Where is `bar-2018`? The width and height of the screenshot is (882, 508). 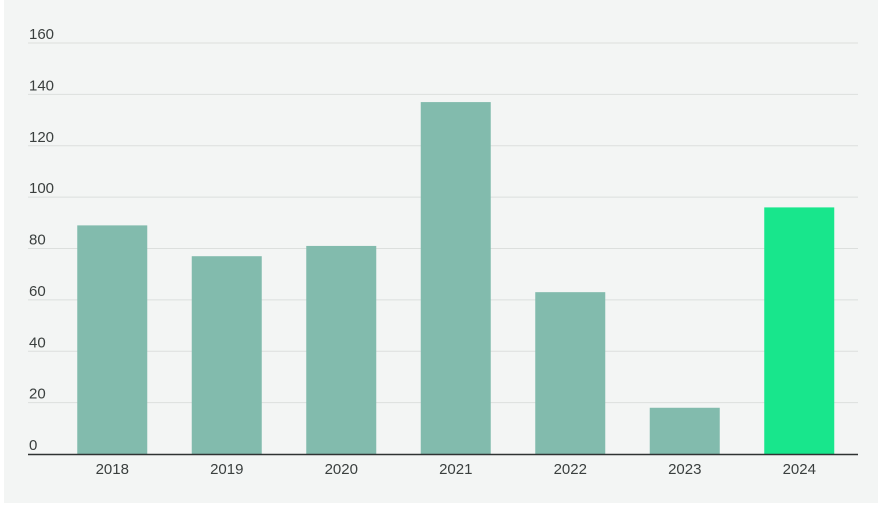 bar-2018 is located at coordinates (112, 339).